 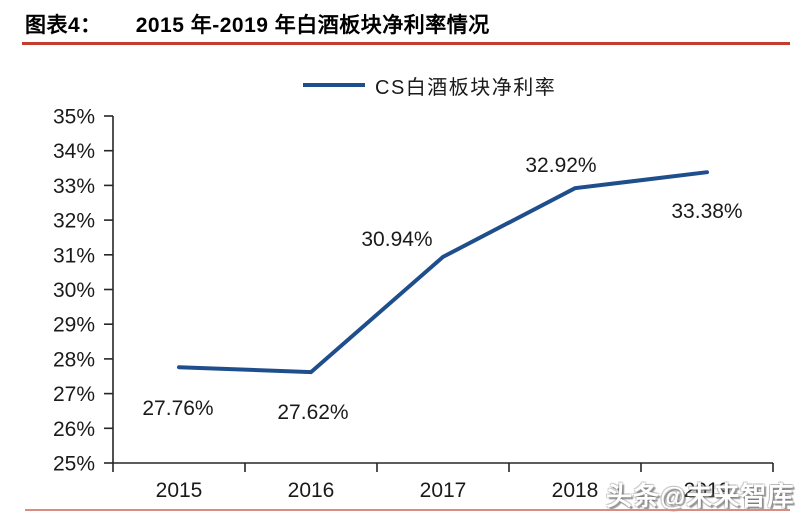 I want to click on x-axis-tick-label: 2015, so click(x=179, y=490).